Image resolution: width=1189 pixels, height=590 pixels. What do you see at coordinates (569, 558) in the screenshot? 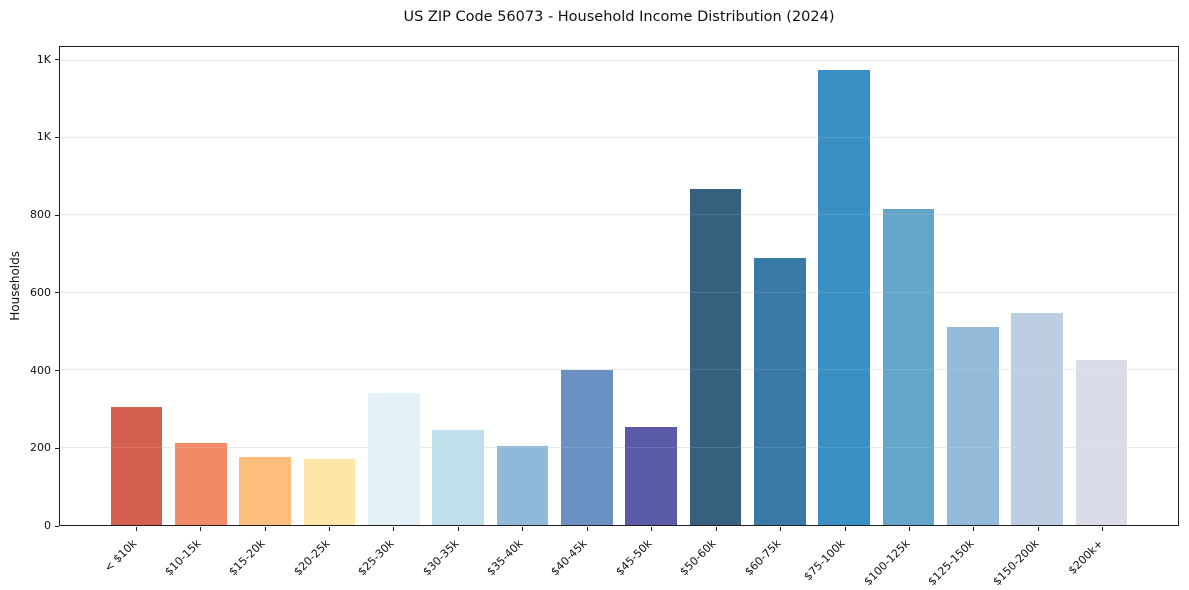
I see `x-tick-label: $40-45k` at bounding box center [569, 558].